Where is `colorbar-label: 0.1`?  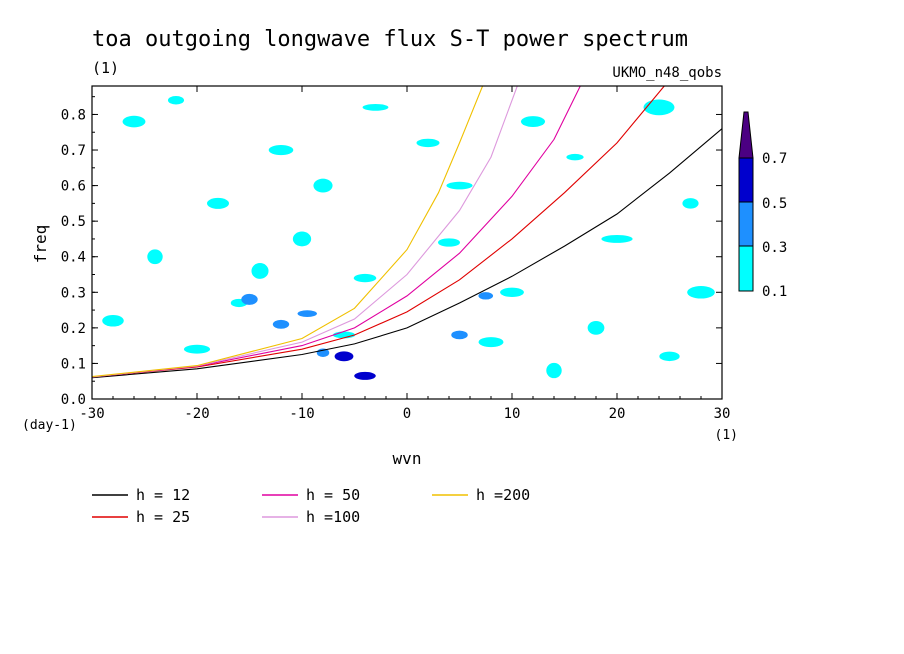 colorbar-label: 0.1 is located at coordinates (774, 292).